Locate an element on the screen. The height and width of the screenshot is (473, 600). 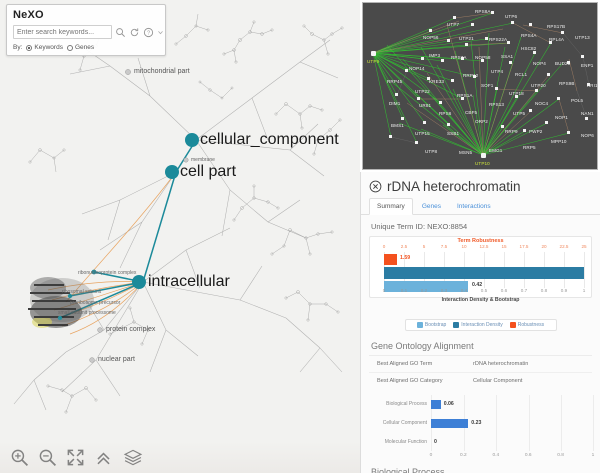
gene-label-UTP7: UTP7 is located at coordinates (453, 24).